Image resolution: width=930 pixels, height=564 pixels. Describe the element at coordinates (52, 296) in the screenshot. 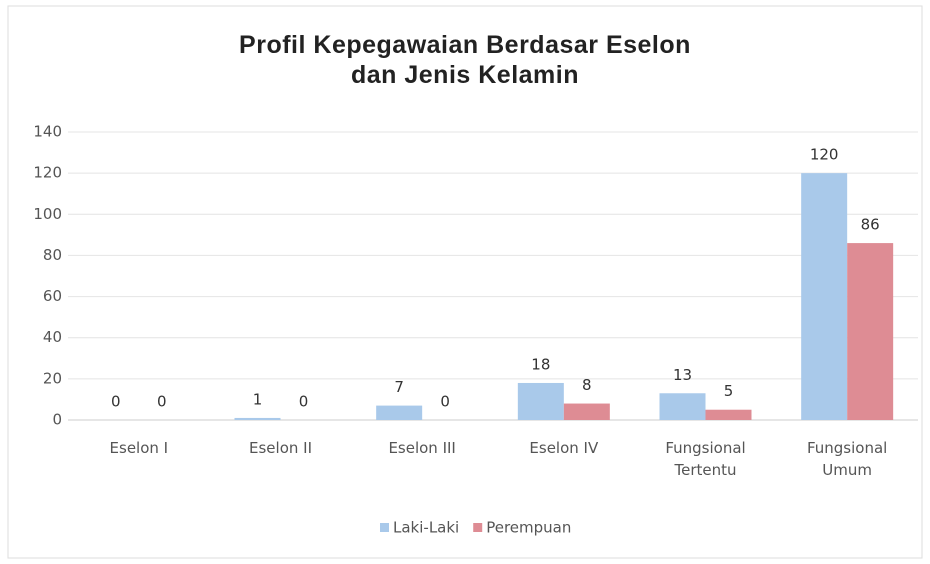

I see `y-tick-label: 60` at that location.